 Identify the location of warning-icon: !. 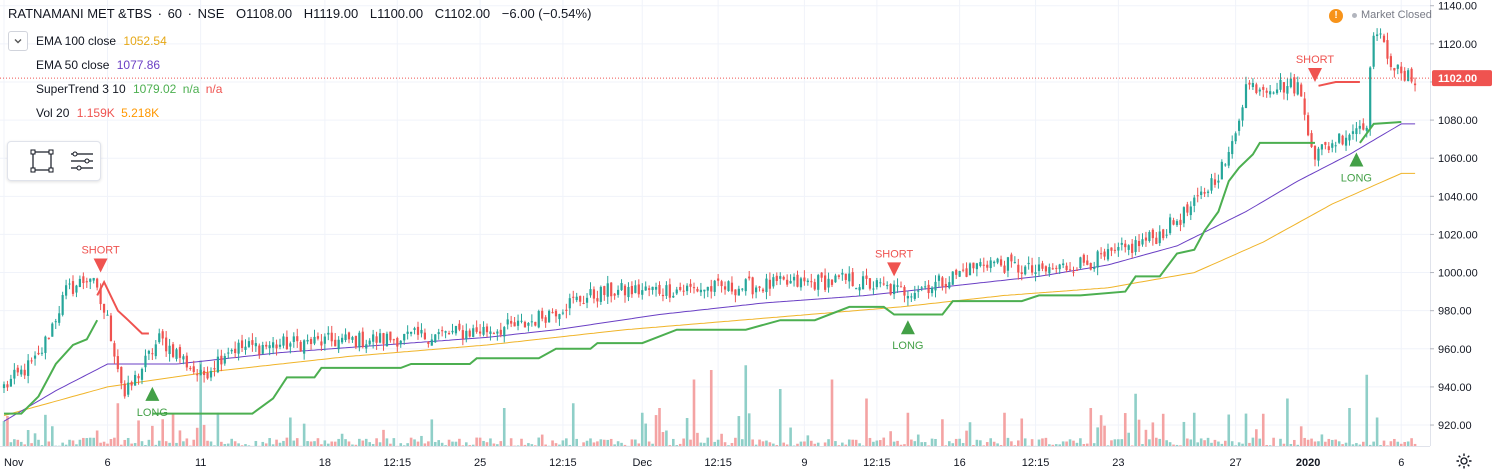
(1336, 16).